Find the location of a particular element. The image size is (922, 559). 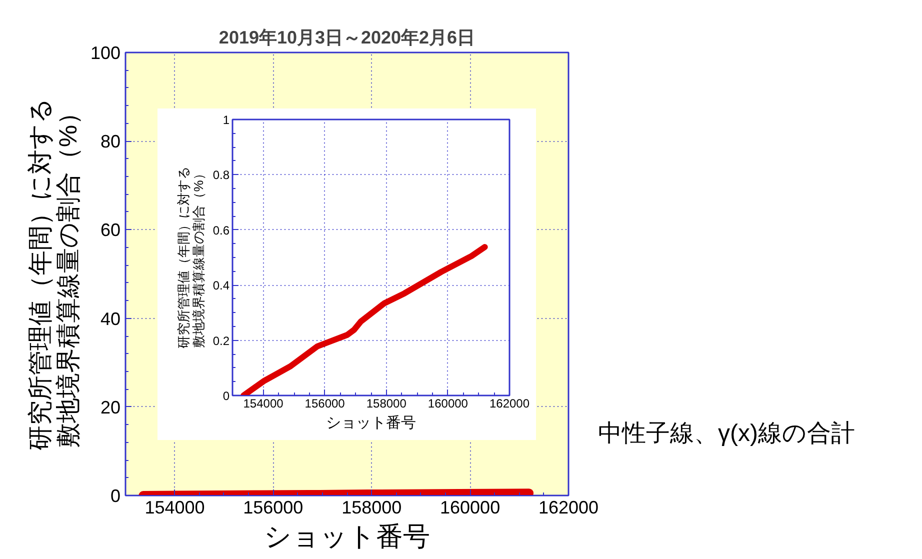

y-tick-label: 100 is located at coordinates (105, 53).